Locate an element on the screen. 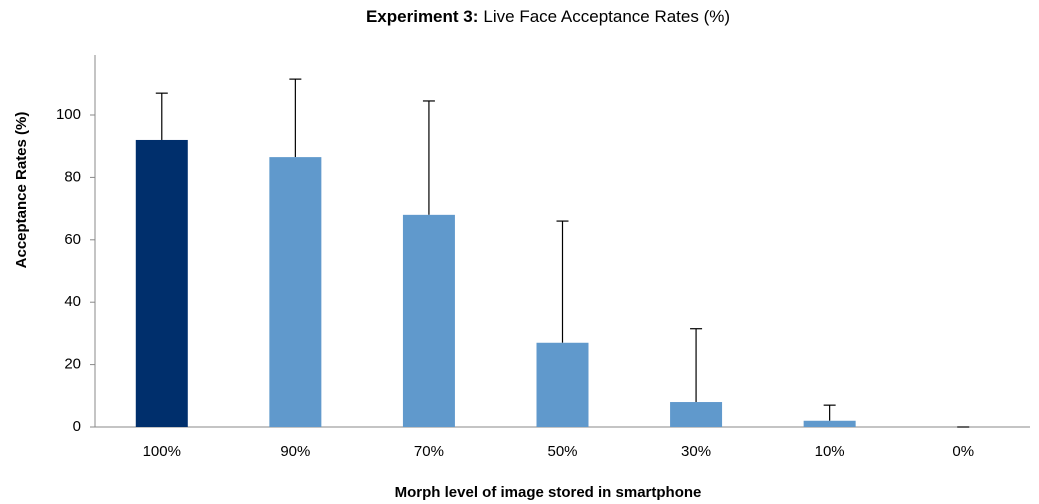 The height and width of the screenshot is (504, 1039). title-bold: Experiment 3: is located at coordinates (422, 16).